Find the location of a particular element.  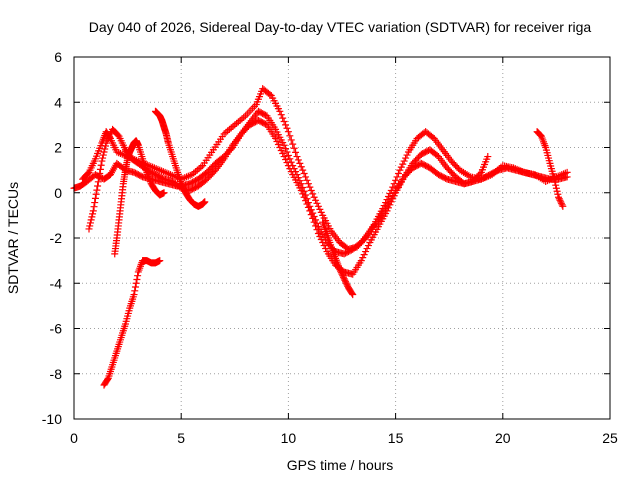

x-tick-label: 25 is located at coordinates (610, 438).